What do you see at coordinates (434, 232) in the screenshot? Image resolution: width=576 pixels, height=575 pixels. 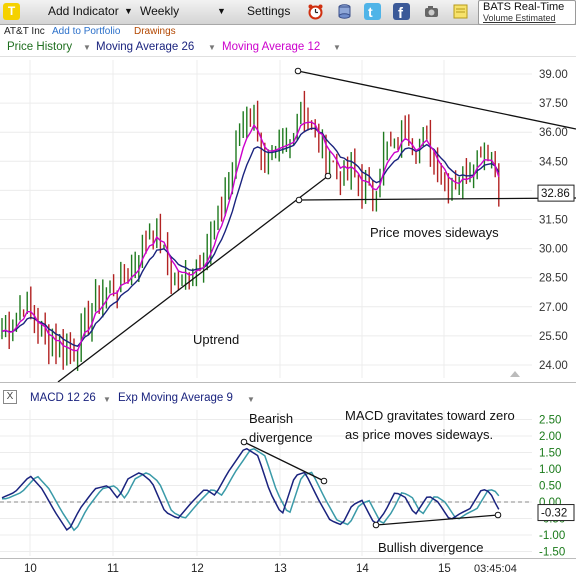 I see `sideways-annotation: Price moves sideways` at bounding box center [434, 232].